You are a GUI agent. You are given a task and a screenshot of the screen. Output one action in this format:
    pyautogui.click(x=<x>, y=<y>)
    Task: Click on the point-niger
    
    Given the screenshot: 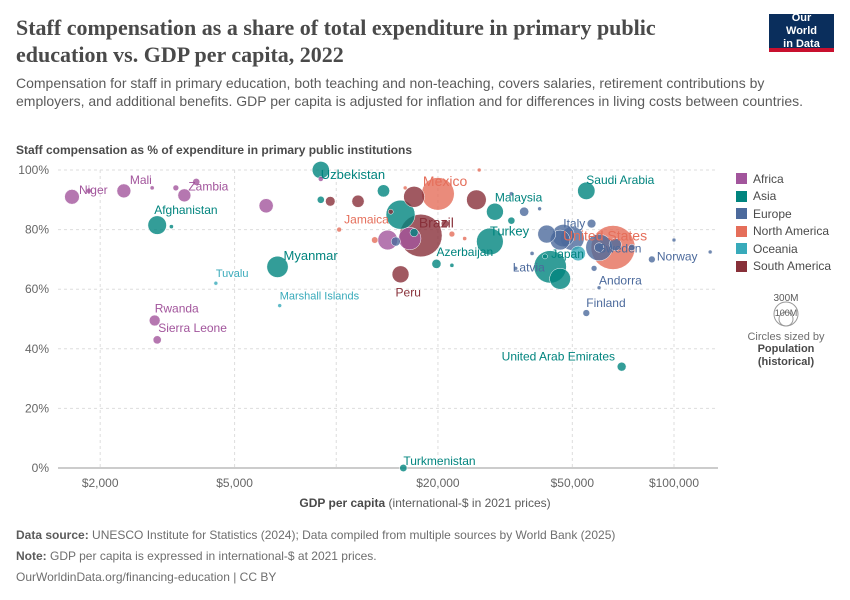 What is the action you would take?
    pyautogui.click(x=72, y=197)
    